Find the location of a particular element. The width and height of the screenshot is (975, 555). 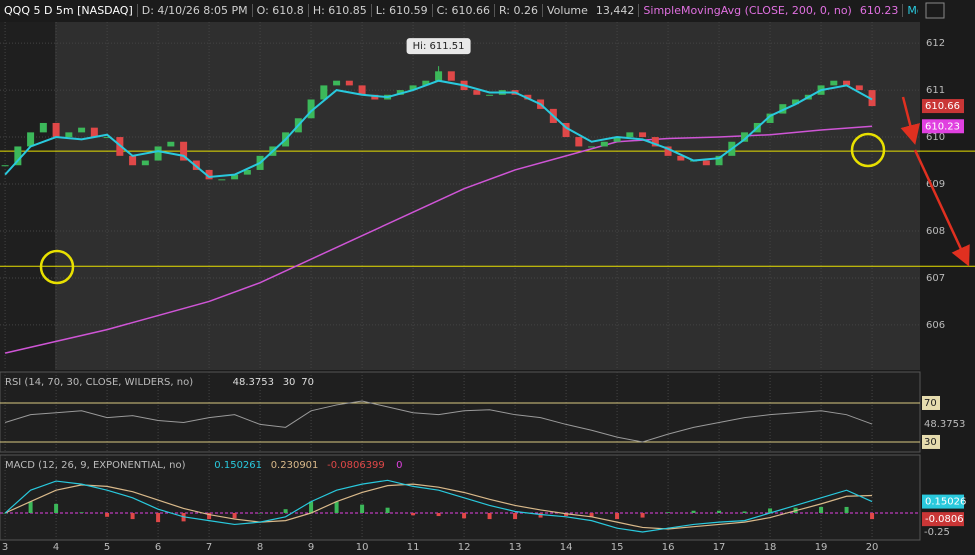

tooltip-label: Hi: 611.51 is located at coordinates (439, 46).